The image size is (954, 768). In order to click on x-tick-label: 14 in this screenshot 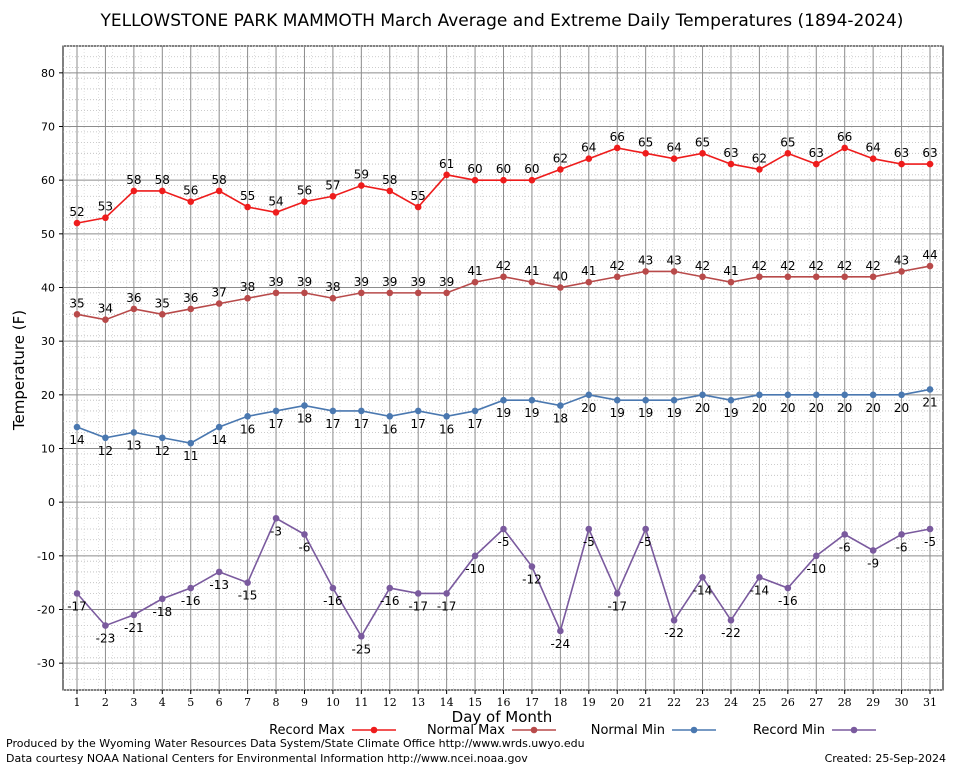, I will do `click(447, 702)`.